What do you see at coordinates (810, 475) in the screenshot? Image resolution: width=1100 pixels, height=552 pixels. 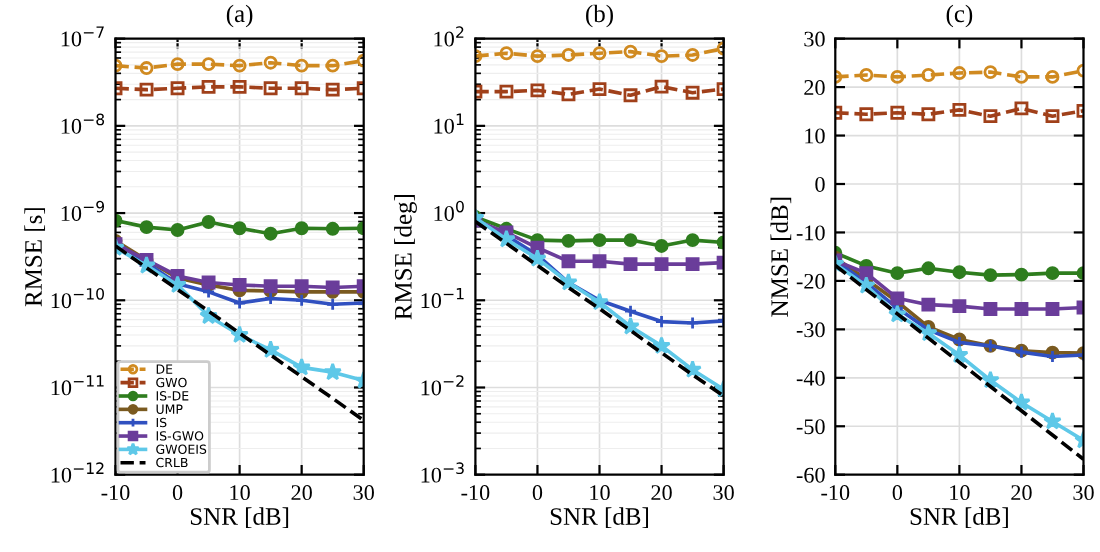 I see `y-tick-label: -60` at bounding box center [810, 475].